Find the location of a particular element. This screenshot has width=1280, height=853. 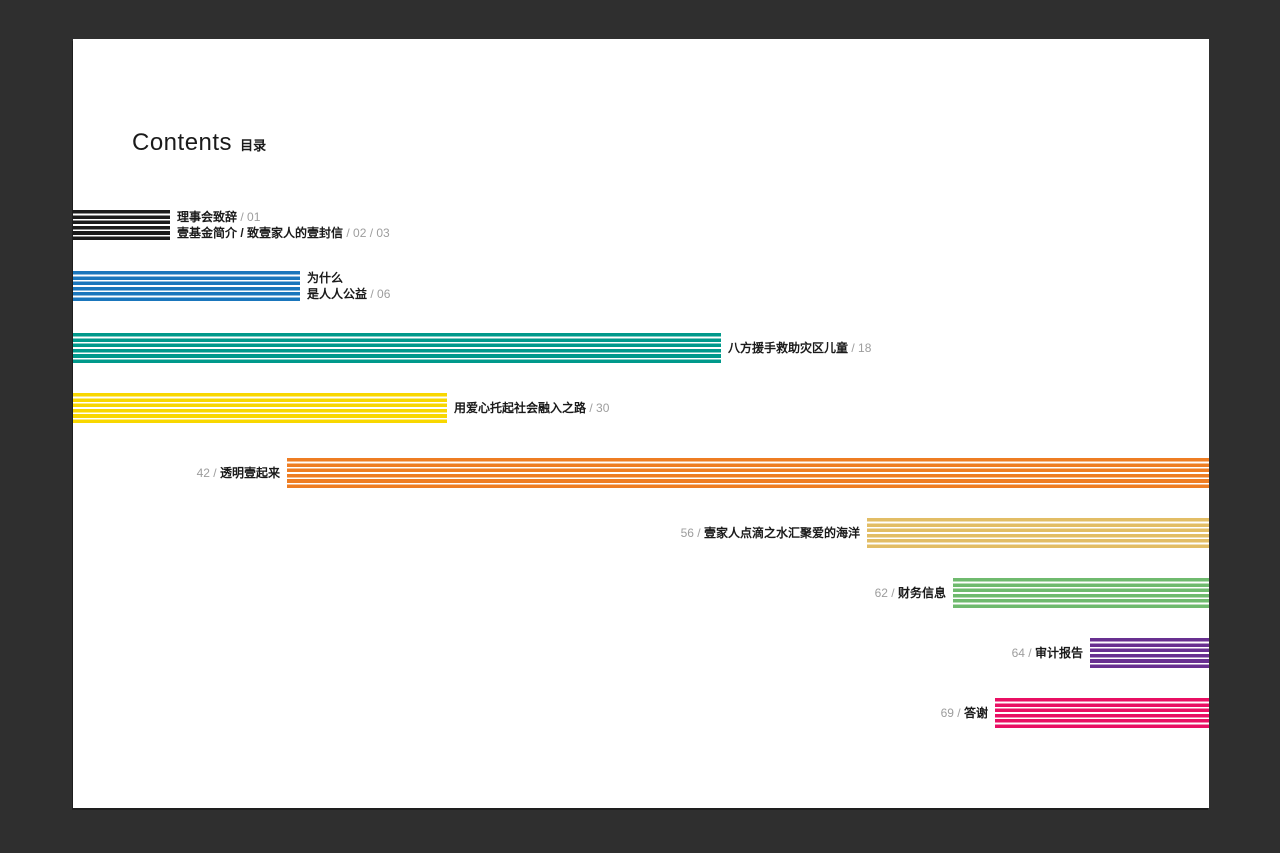

toc-item-title: 壹家人点滴之水汇聚爱的海洋 is located at coordinates (781, 533).